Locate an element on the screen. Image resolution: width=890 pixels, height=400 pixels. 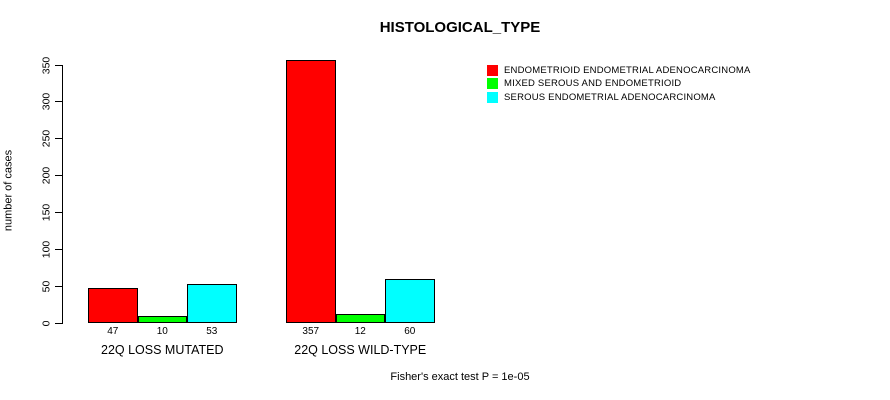
y-axis-label: number of cases is located at coordinates (8, 190).